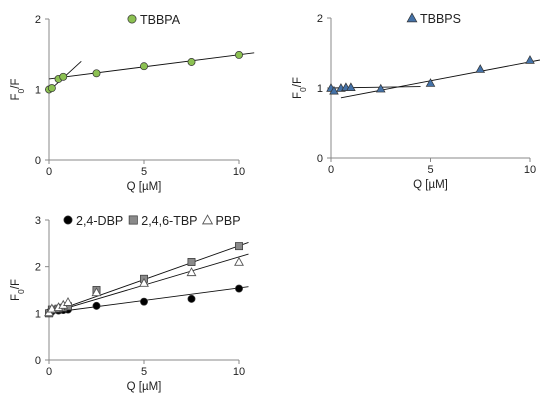 The height and width of the screenshot is (415, 550). Describe the element at coordinates (440, 19) in the screenshot. I see `legend-label: TBBPS` at that location.